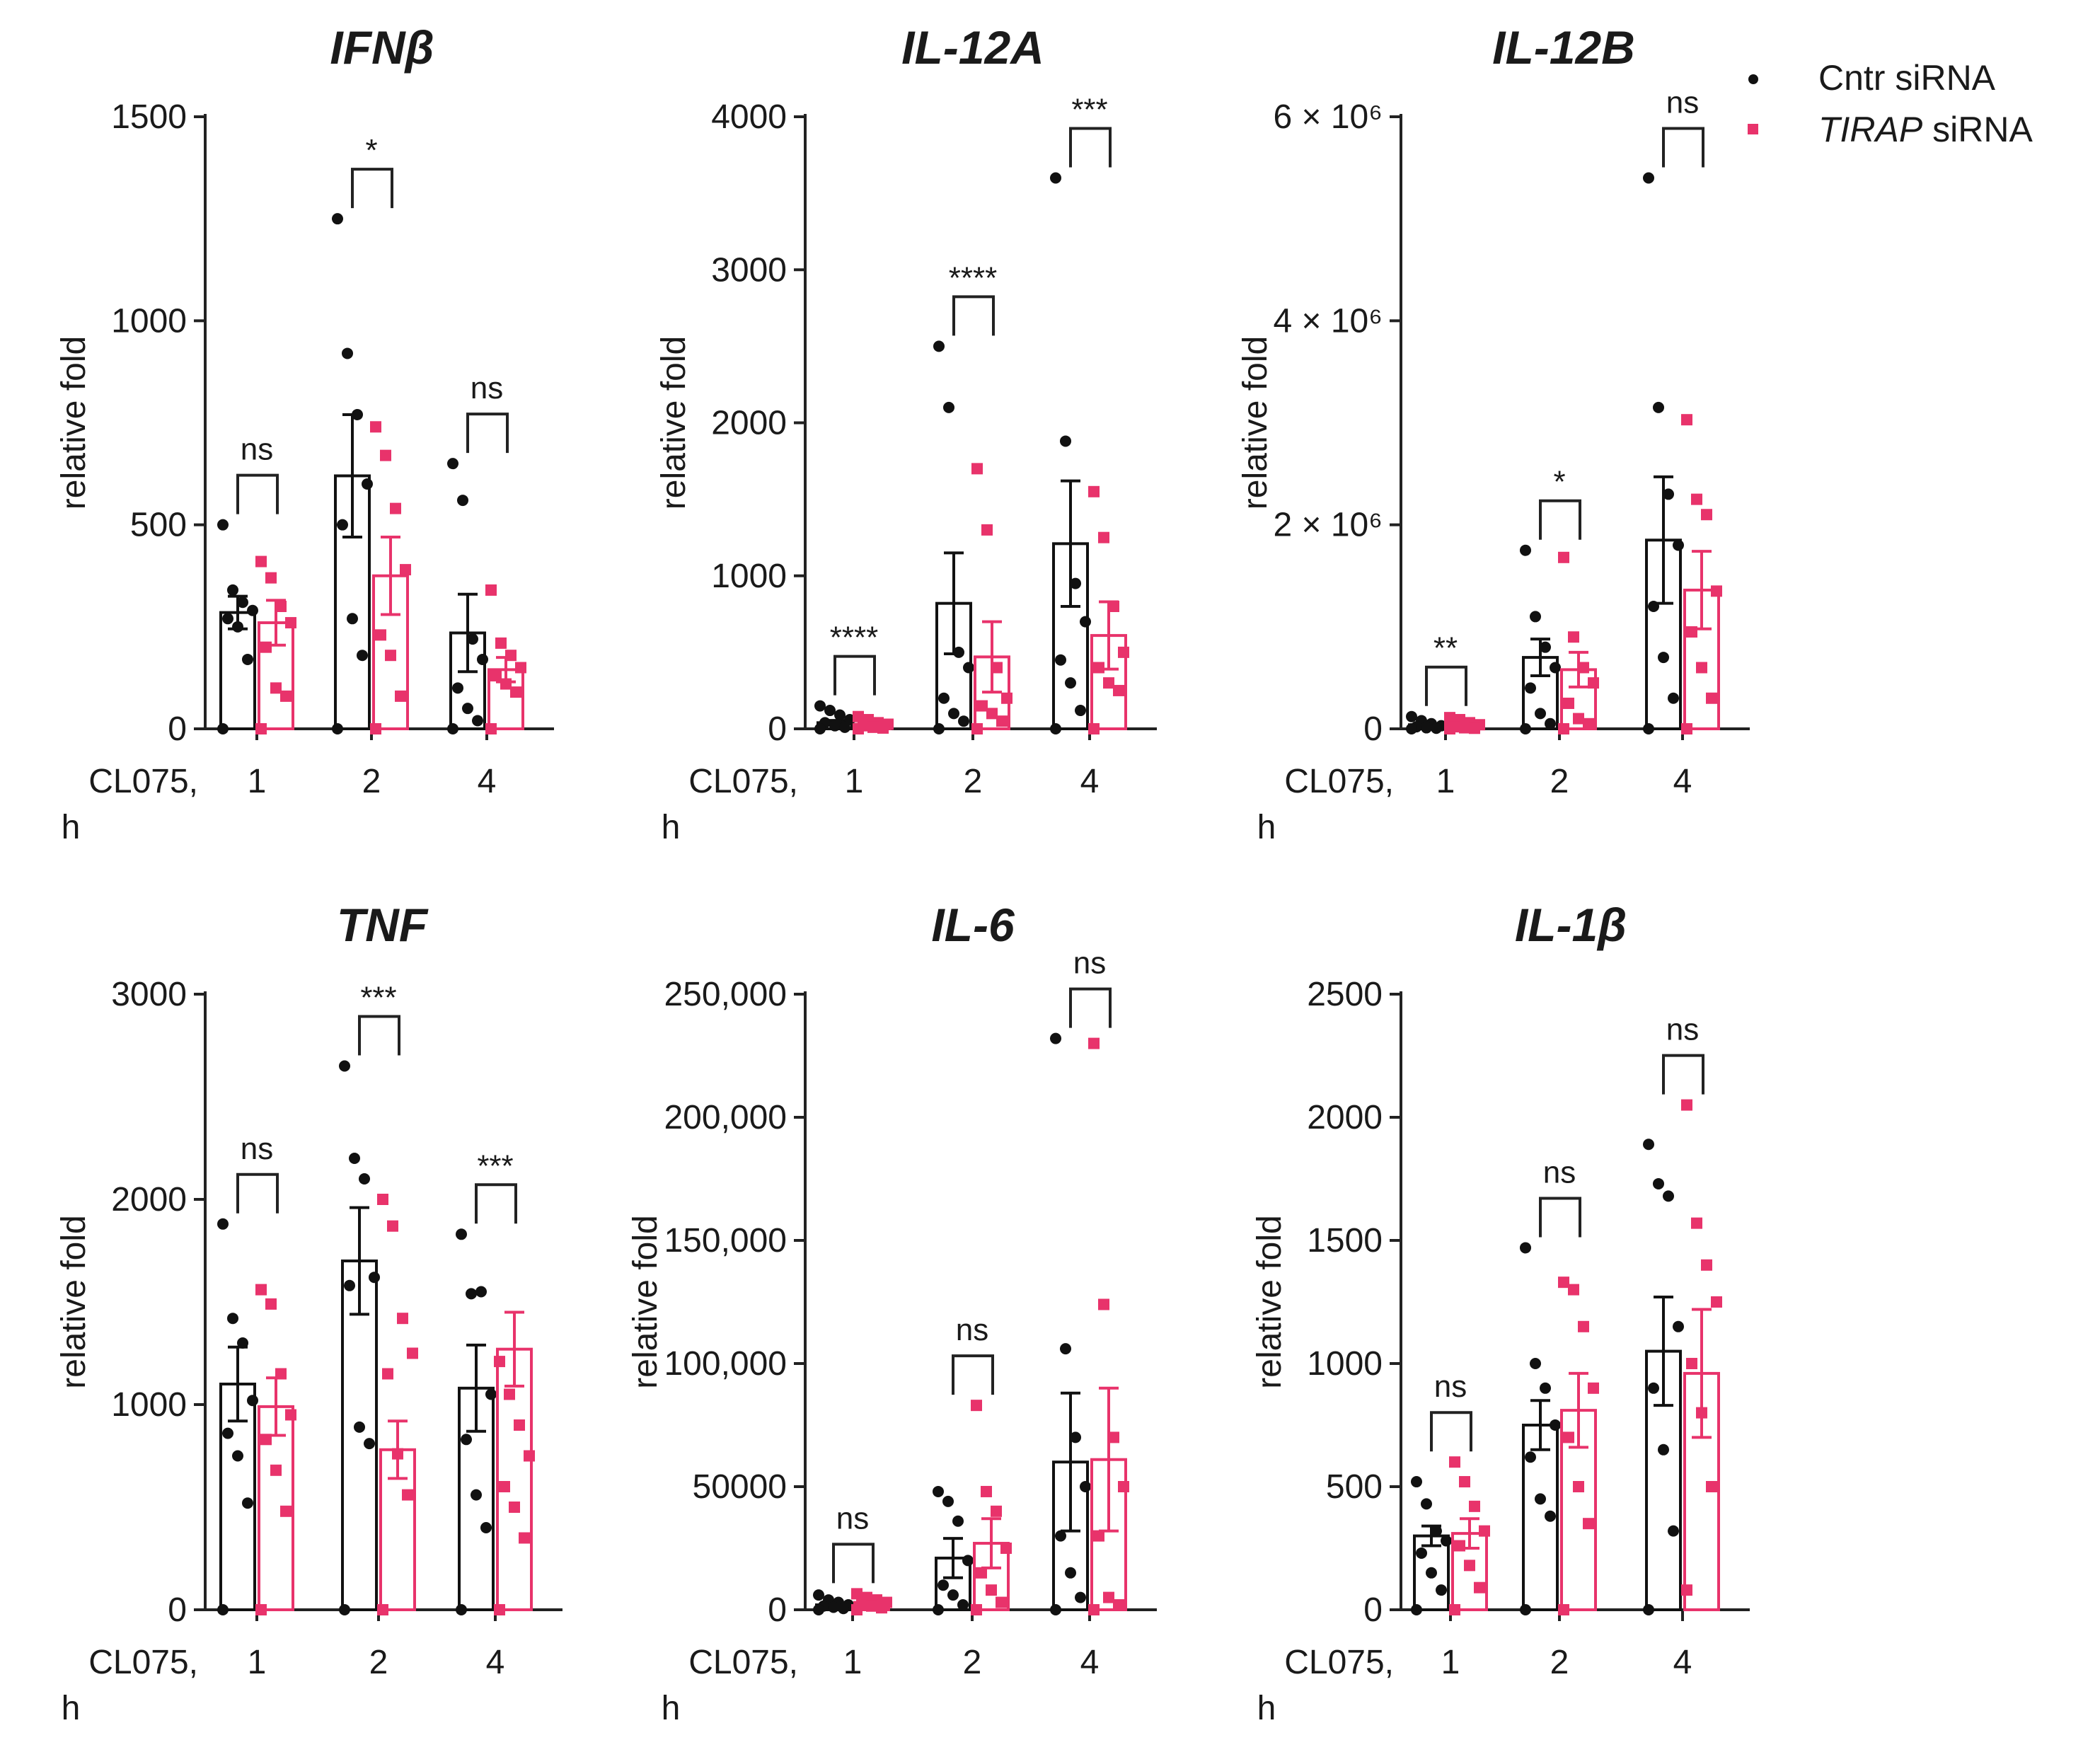  What do you see at coordinates (749, 423) in the screenshot?
I see `y-tick-label: 2000` at bounding box center [749, 423].